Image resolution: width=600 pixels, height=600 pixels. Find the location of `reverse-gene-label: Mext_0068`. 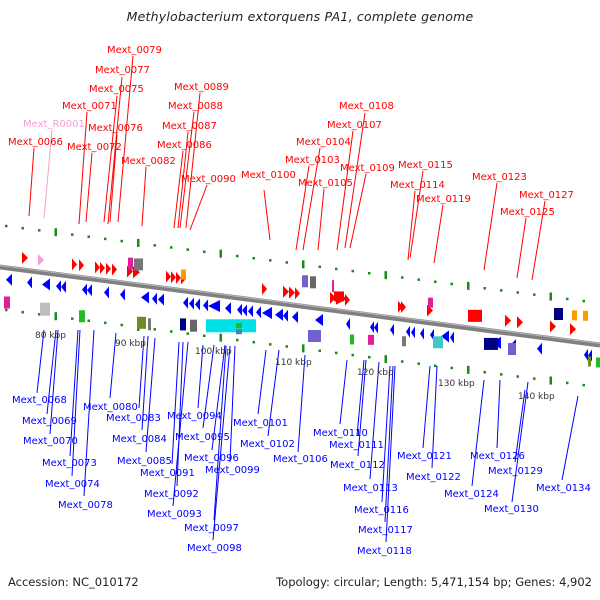

reverse-gene-label: Mext_0068 is located at coordinates (39, 400).